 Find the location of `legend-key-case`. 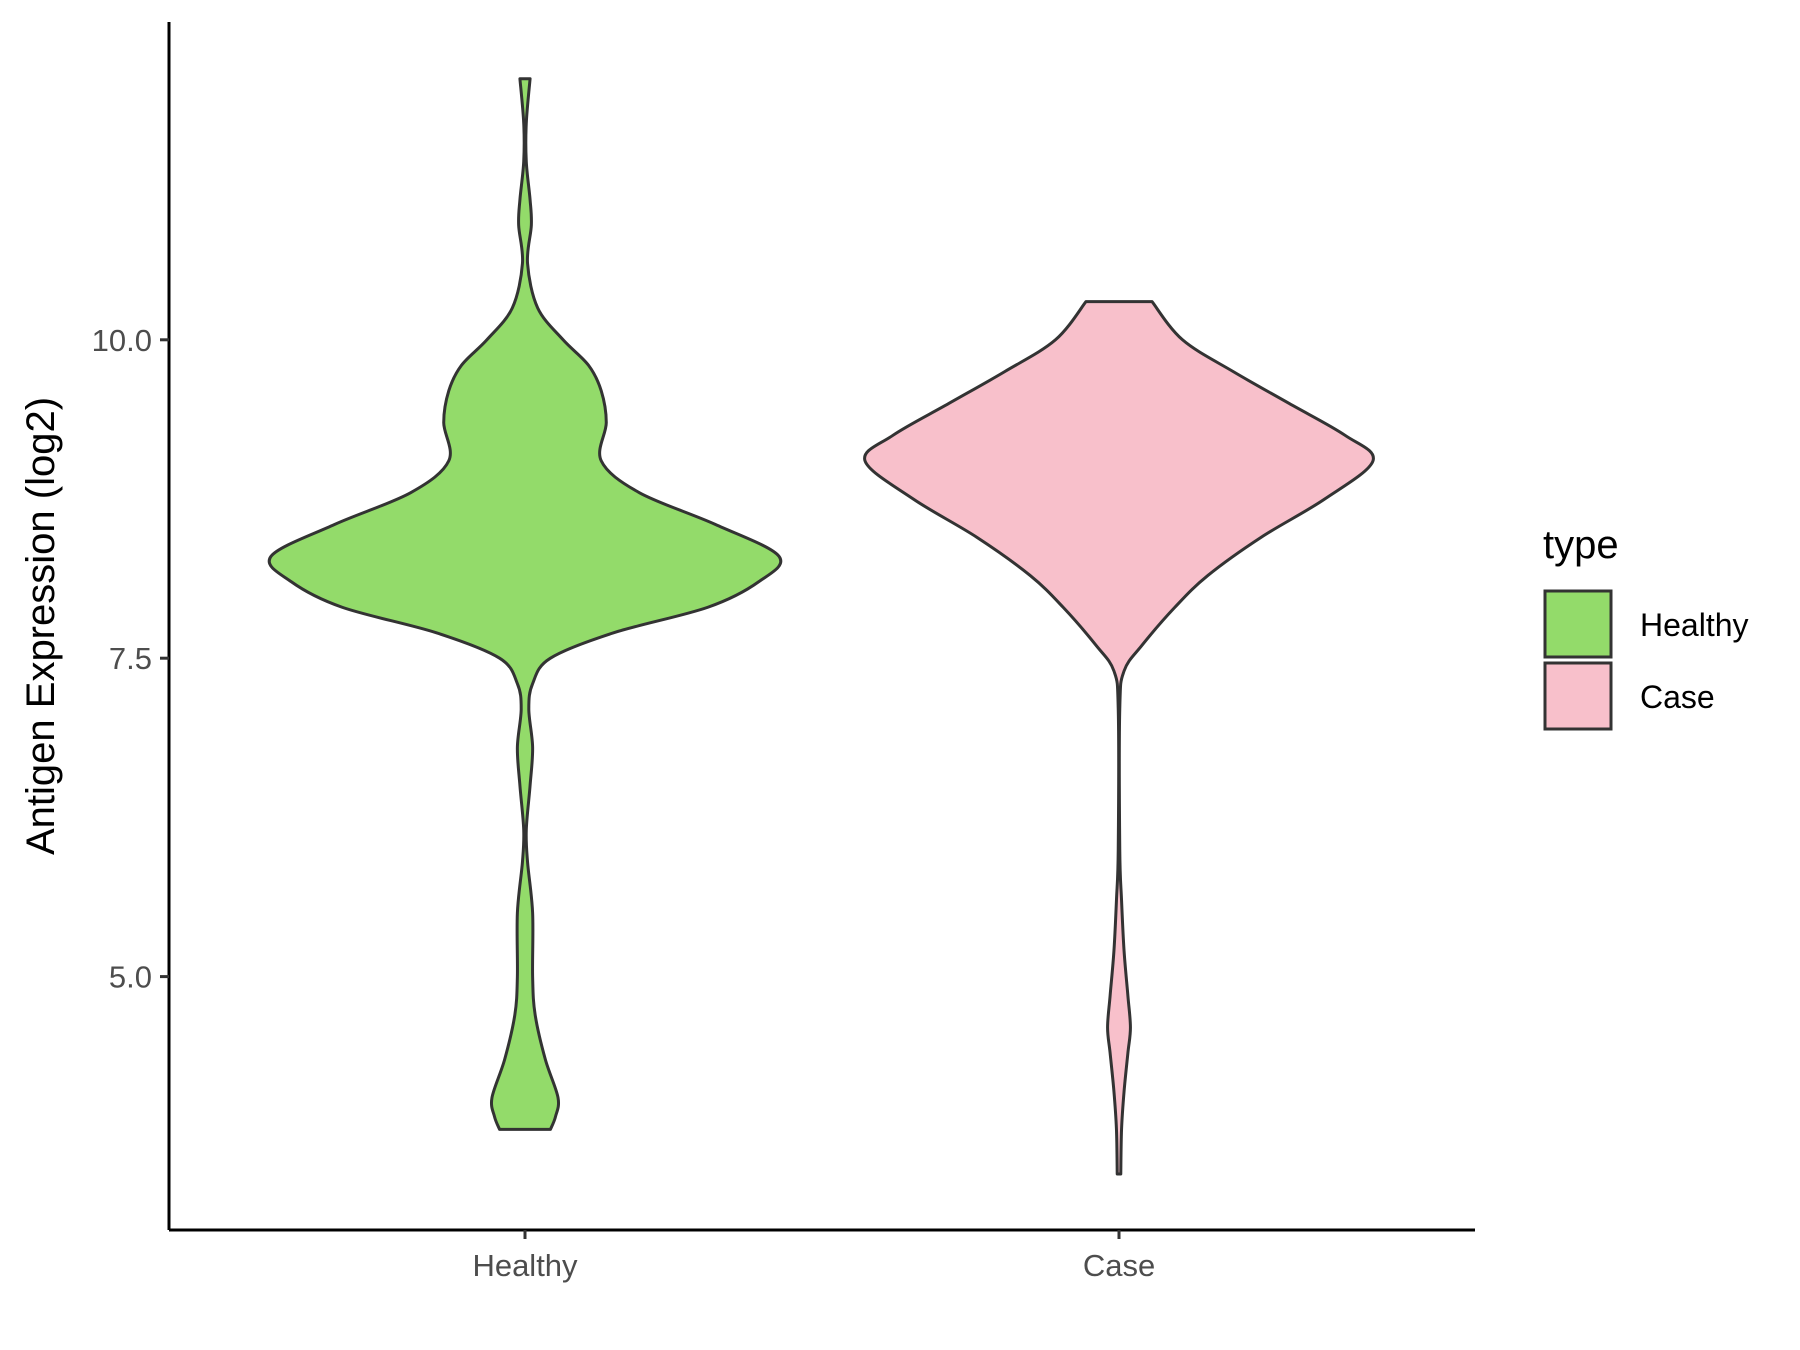

legend-key-case is located at coordinates (1578, 696).